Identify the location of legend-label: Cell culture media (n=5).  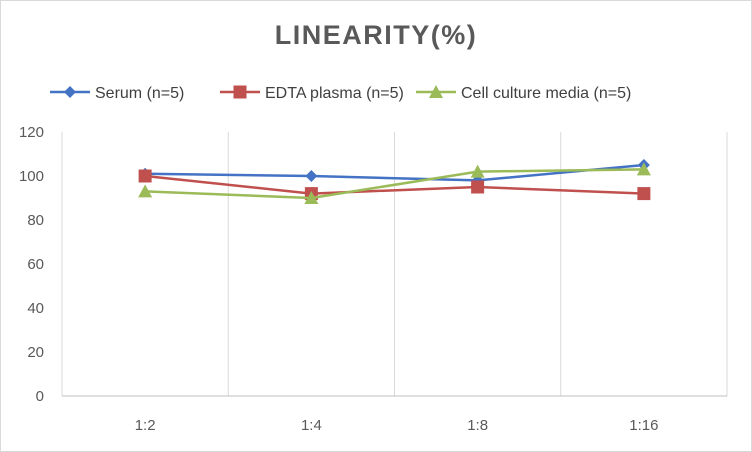
(546, 93).